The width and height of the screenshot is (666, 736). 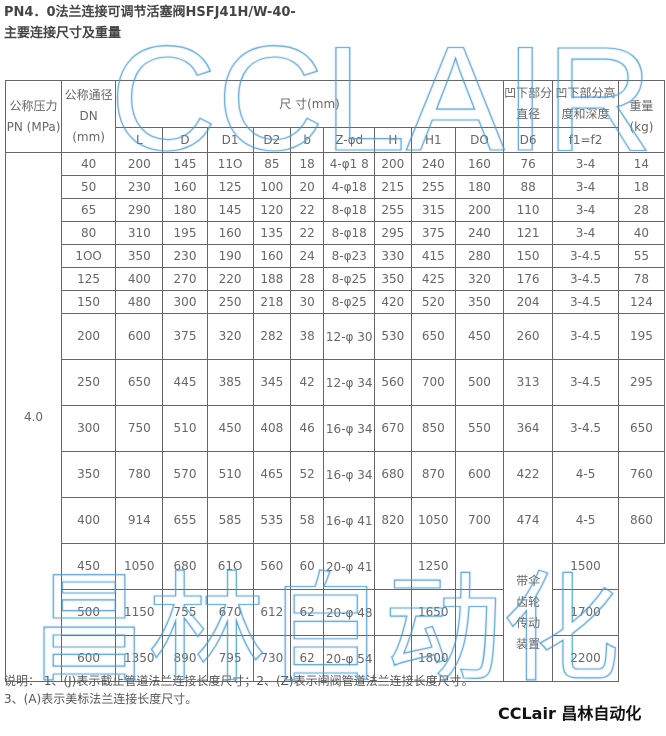 I want to click on table-cell: 1OO, so click(x=89, y=256).